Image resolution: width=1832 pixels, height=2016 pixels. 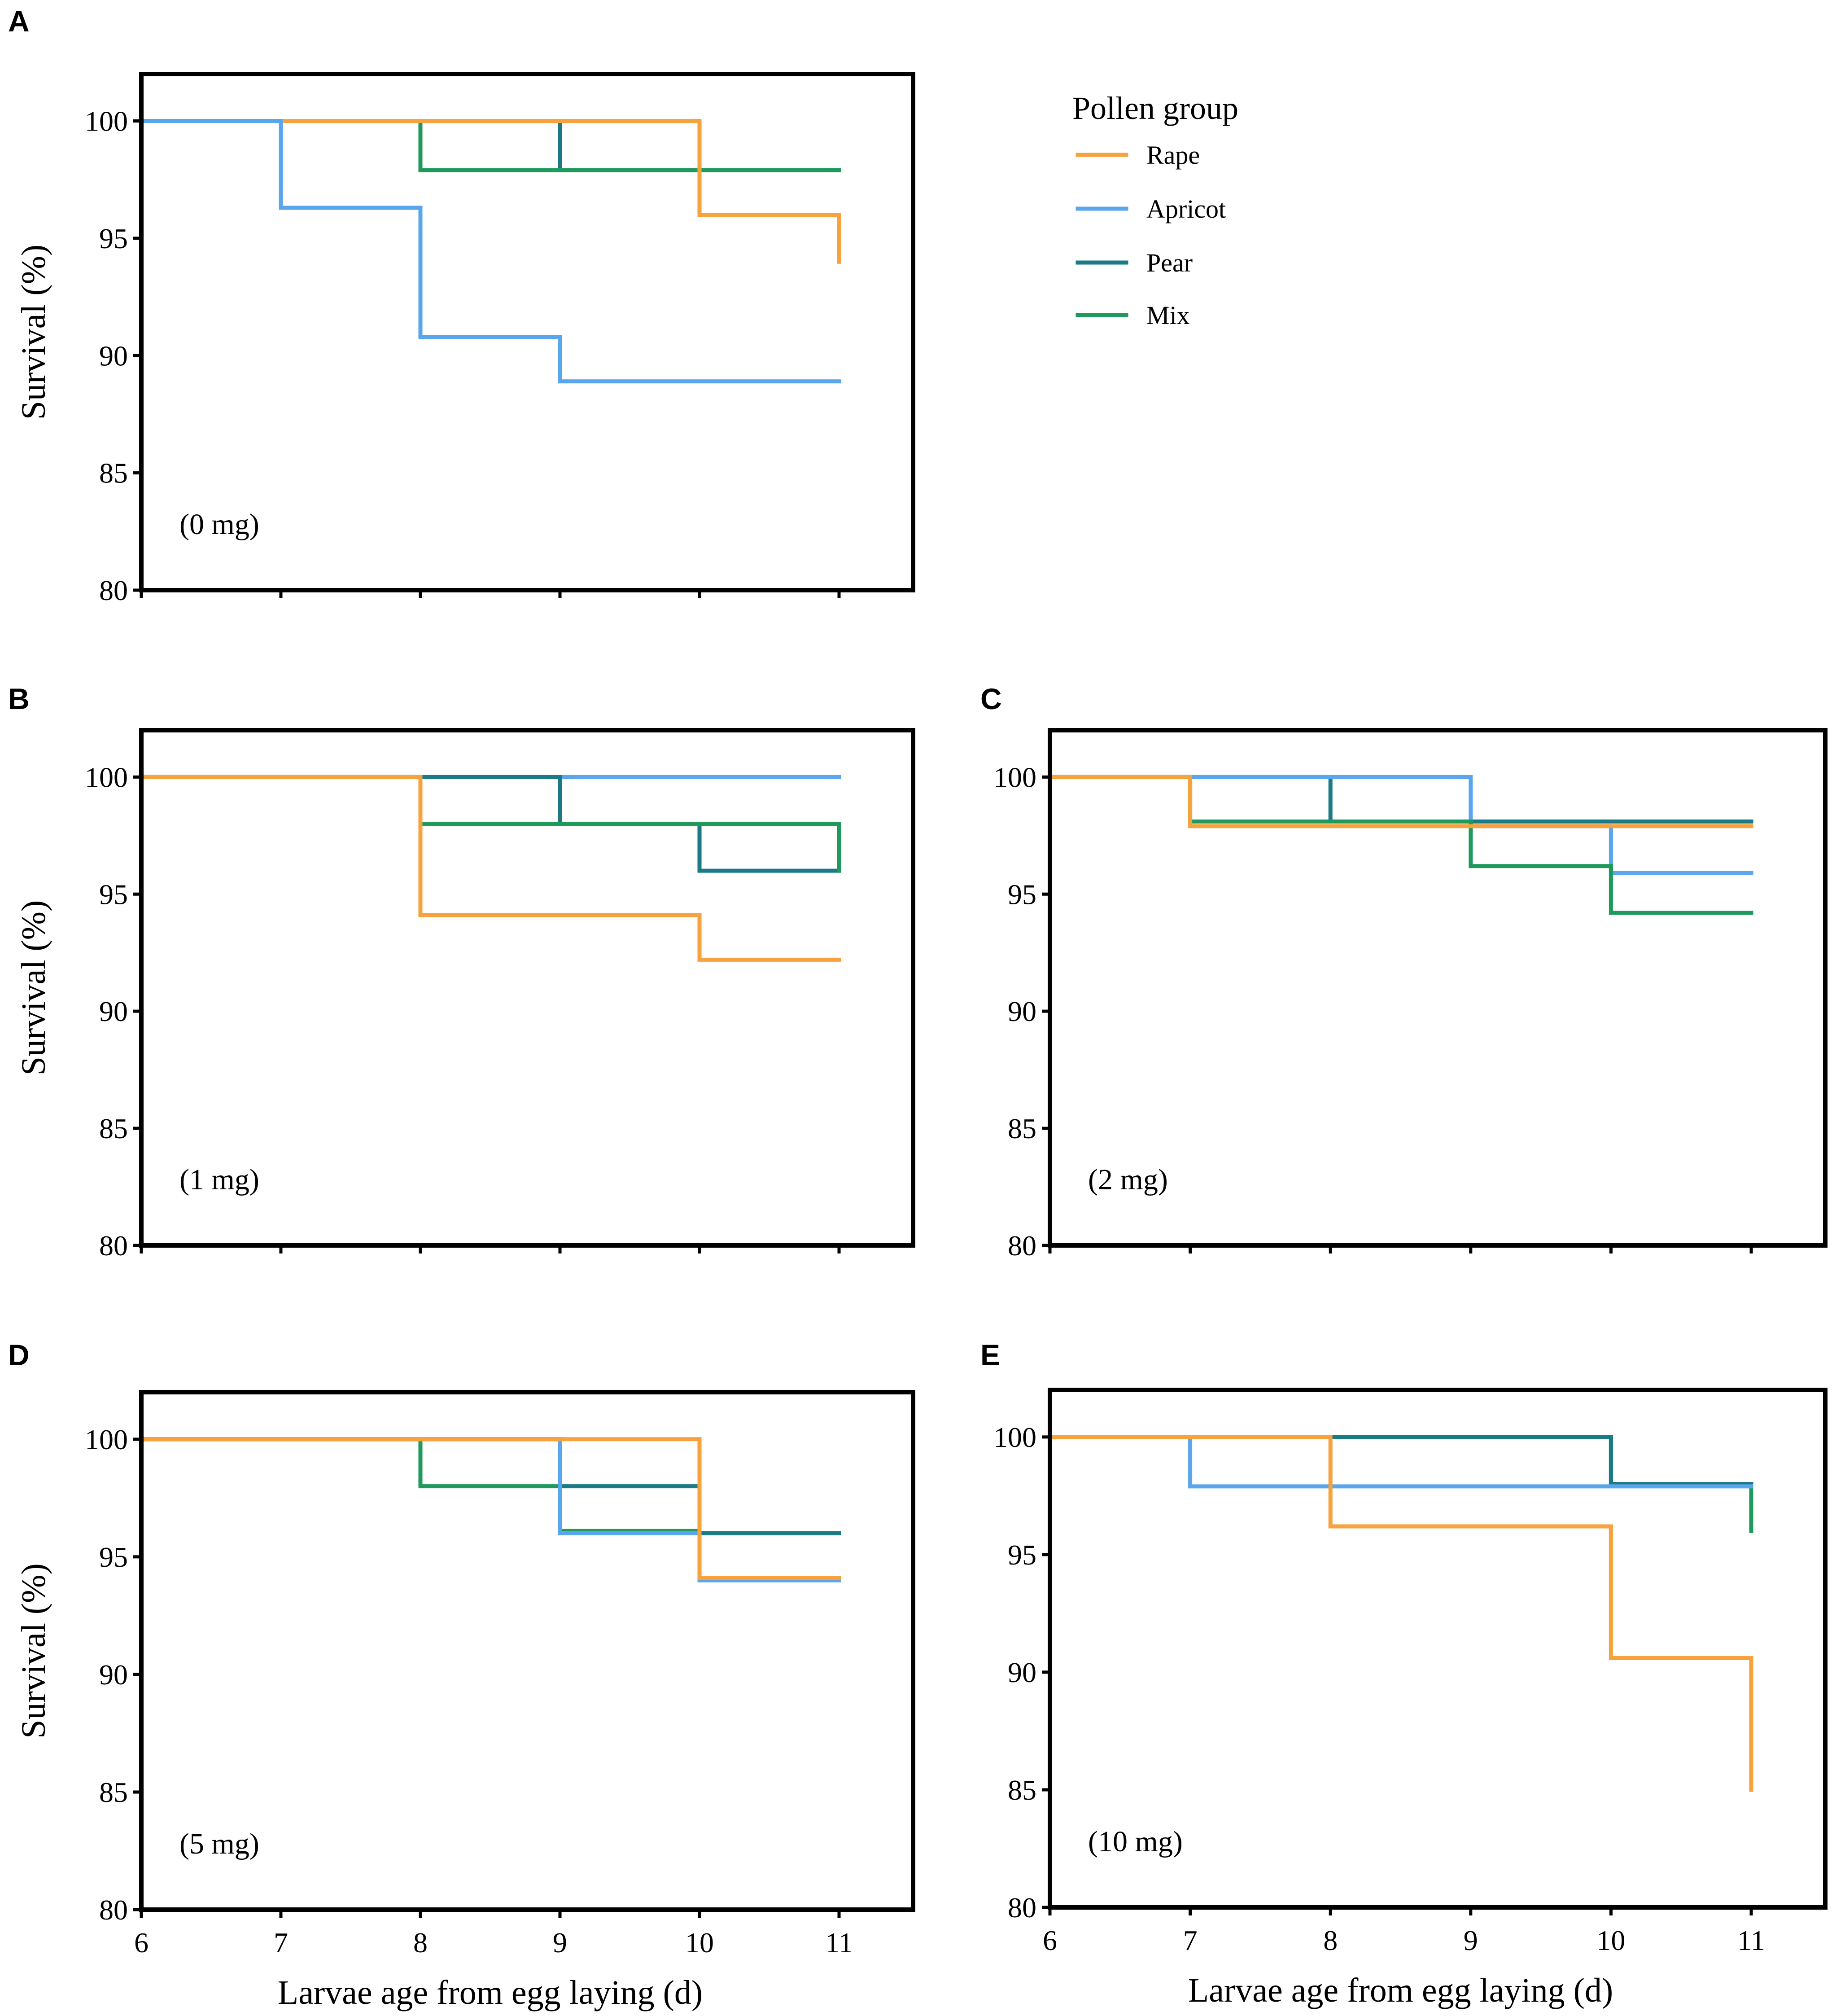 What do you see at coordinates (33, 987) in the screenshot?
I see `y-axis-title-b: Survival (%)` at bounding box center [33, 987].